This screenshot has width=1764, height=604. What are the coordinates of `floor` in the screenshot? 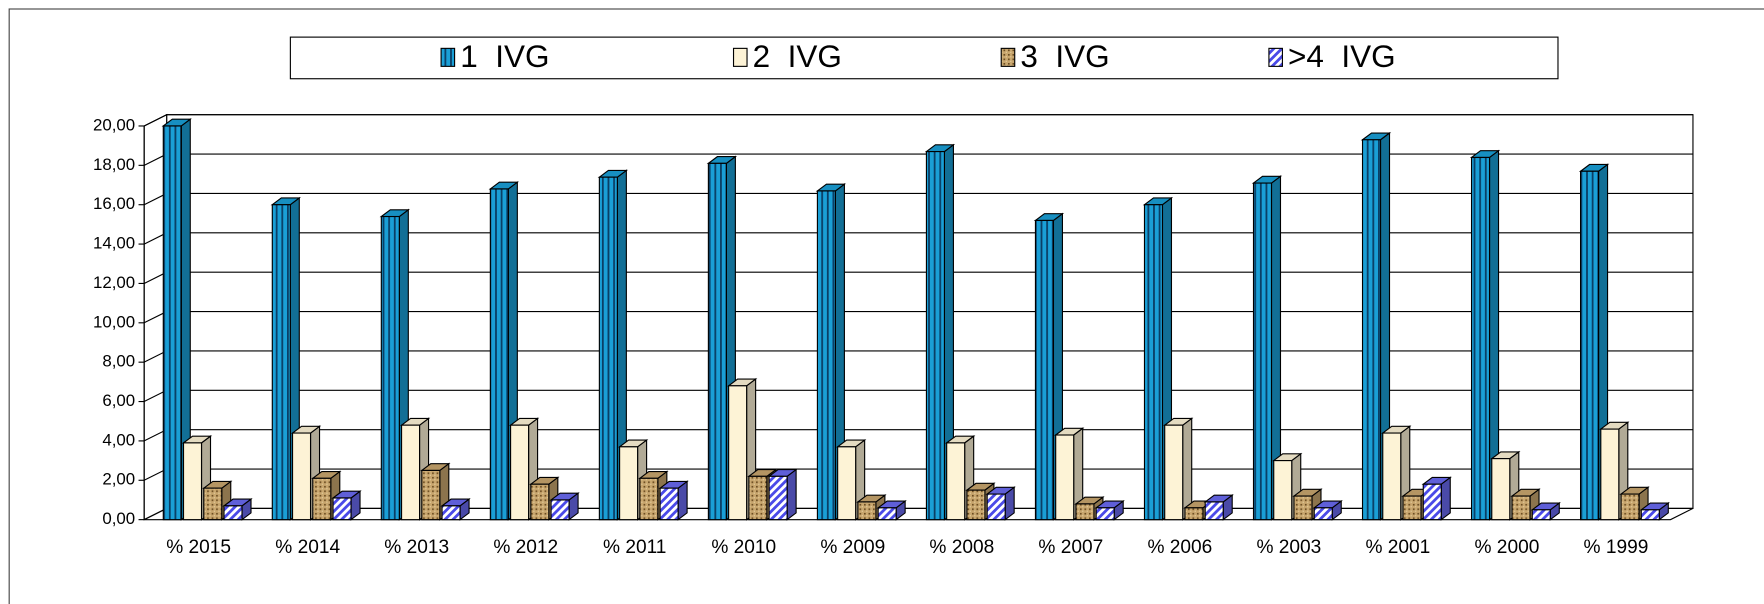 It's located at (918, 514).